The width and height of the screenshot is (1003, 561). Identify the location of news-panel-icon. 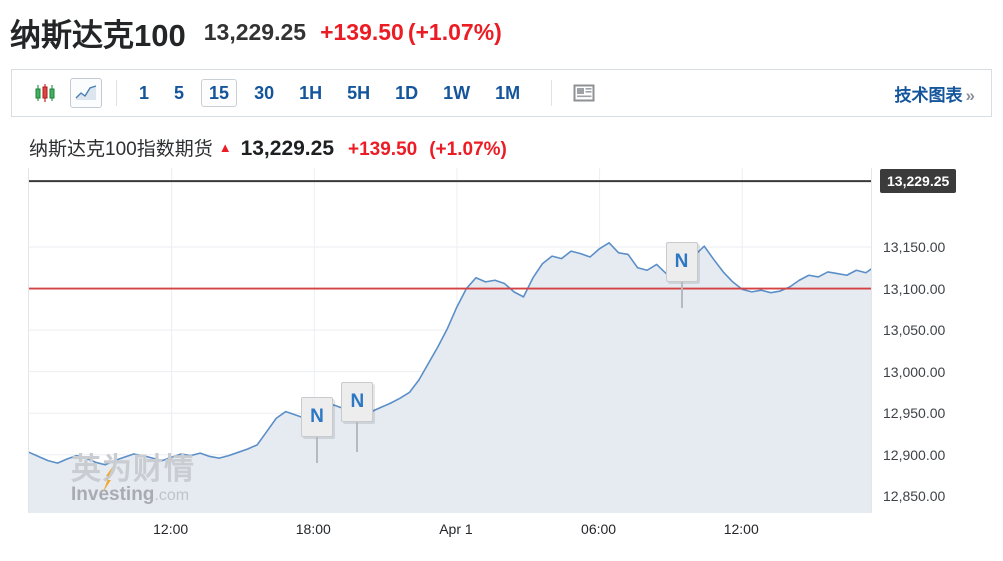
(584, 93).